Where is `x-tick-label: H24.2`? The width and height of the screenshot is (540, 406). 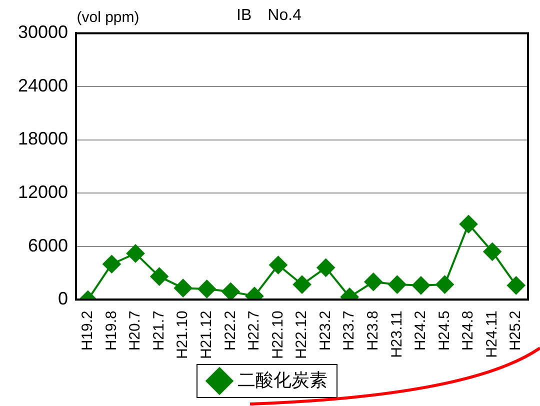
x-tick-label: H24.2 is located at coordinates (421, 330).